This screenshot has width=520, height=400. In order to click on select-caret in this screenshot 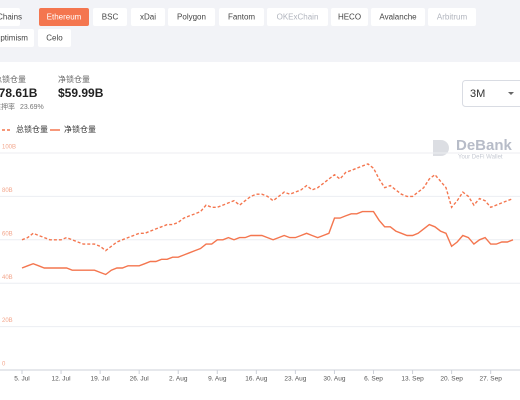, I will do `click(511, 93)`.